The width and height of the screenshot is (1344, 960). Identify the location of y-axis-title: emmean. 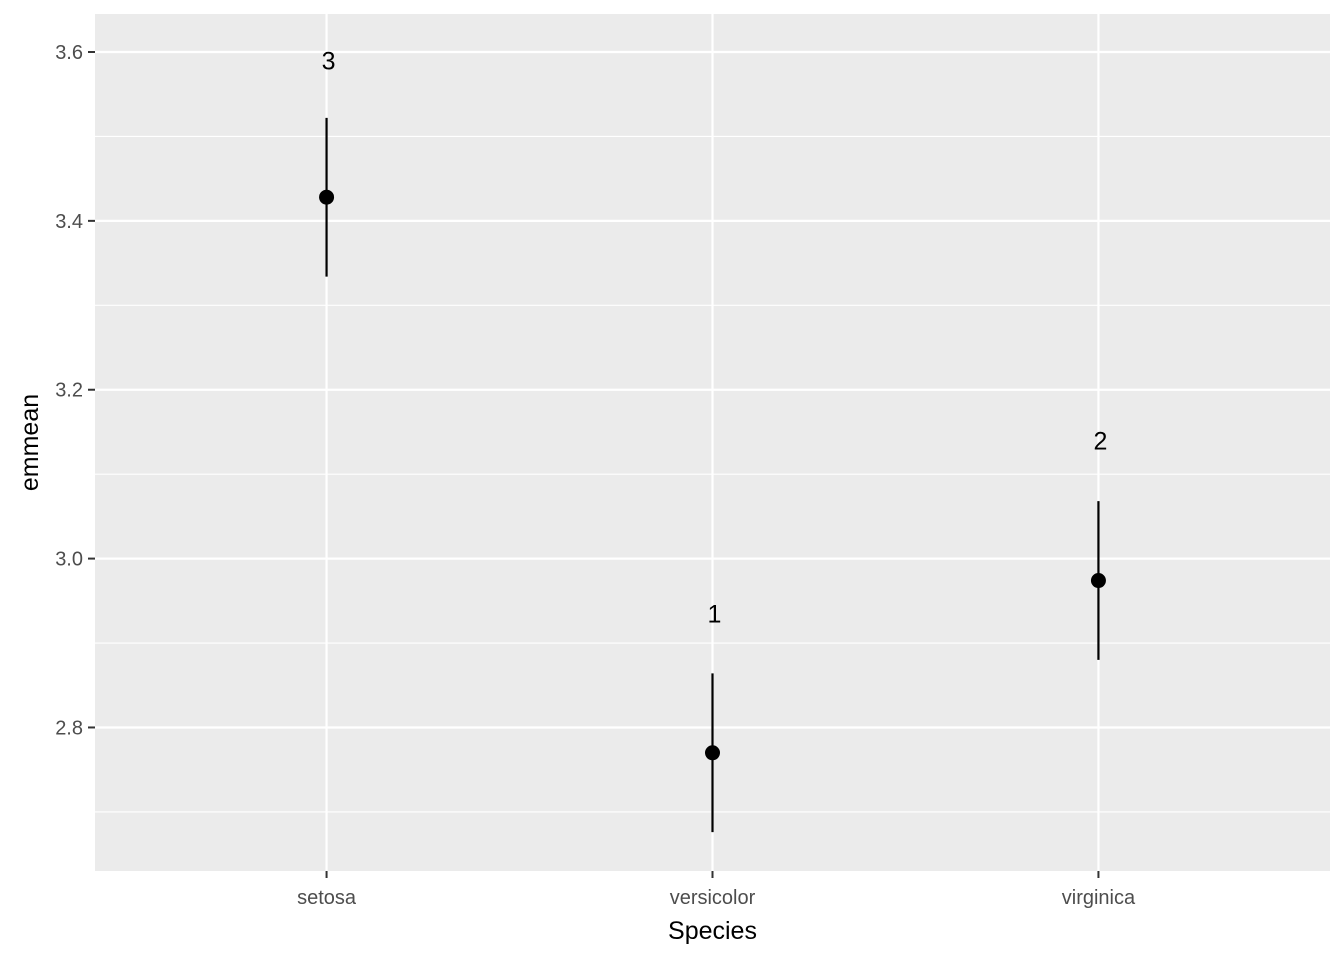
(30, 442).